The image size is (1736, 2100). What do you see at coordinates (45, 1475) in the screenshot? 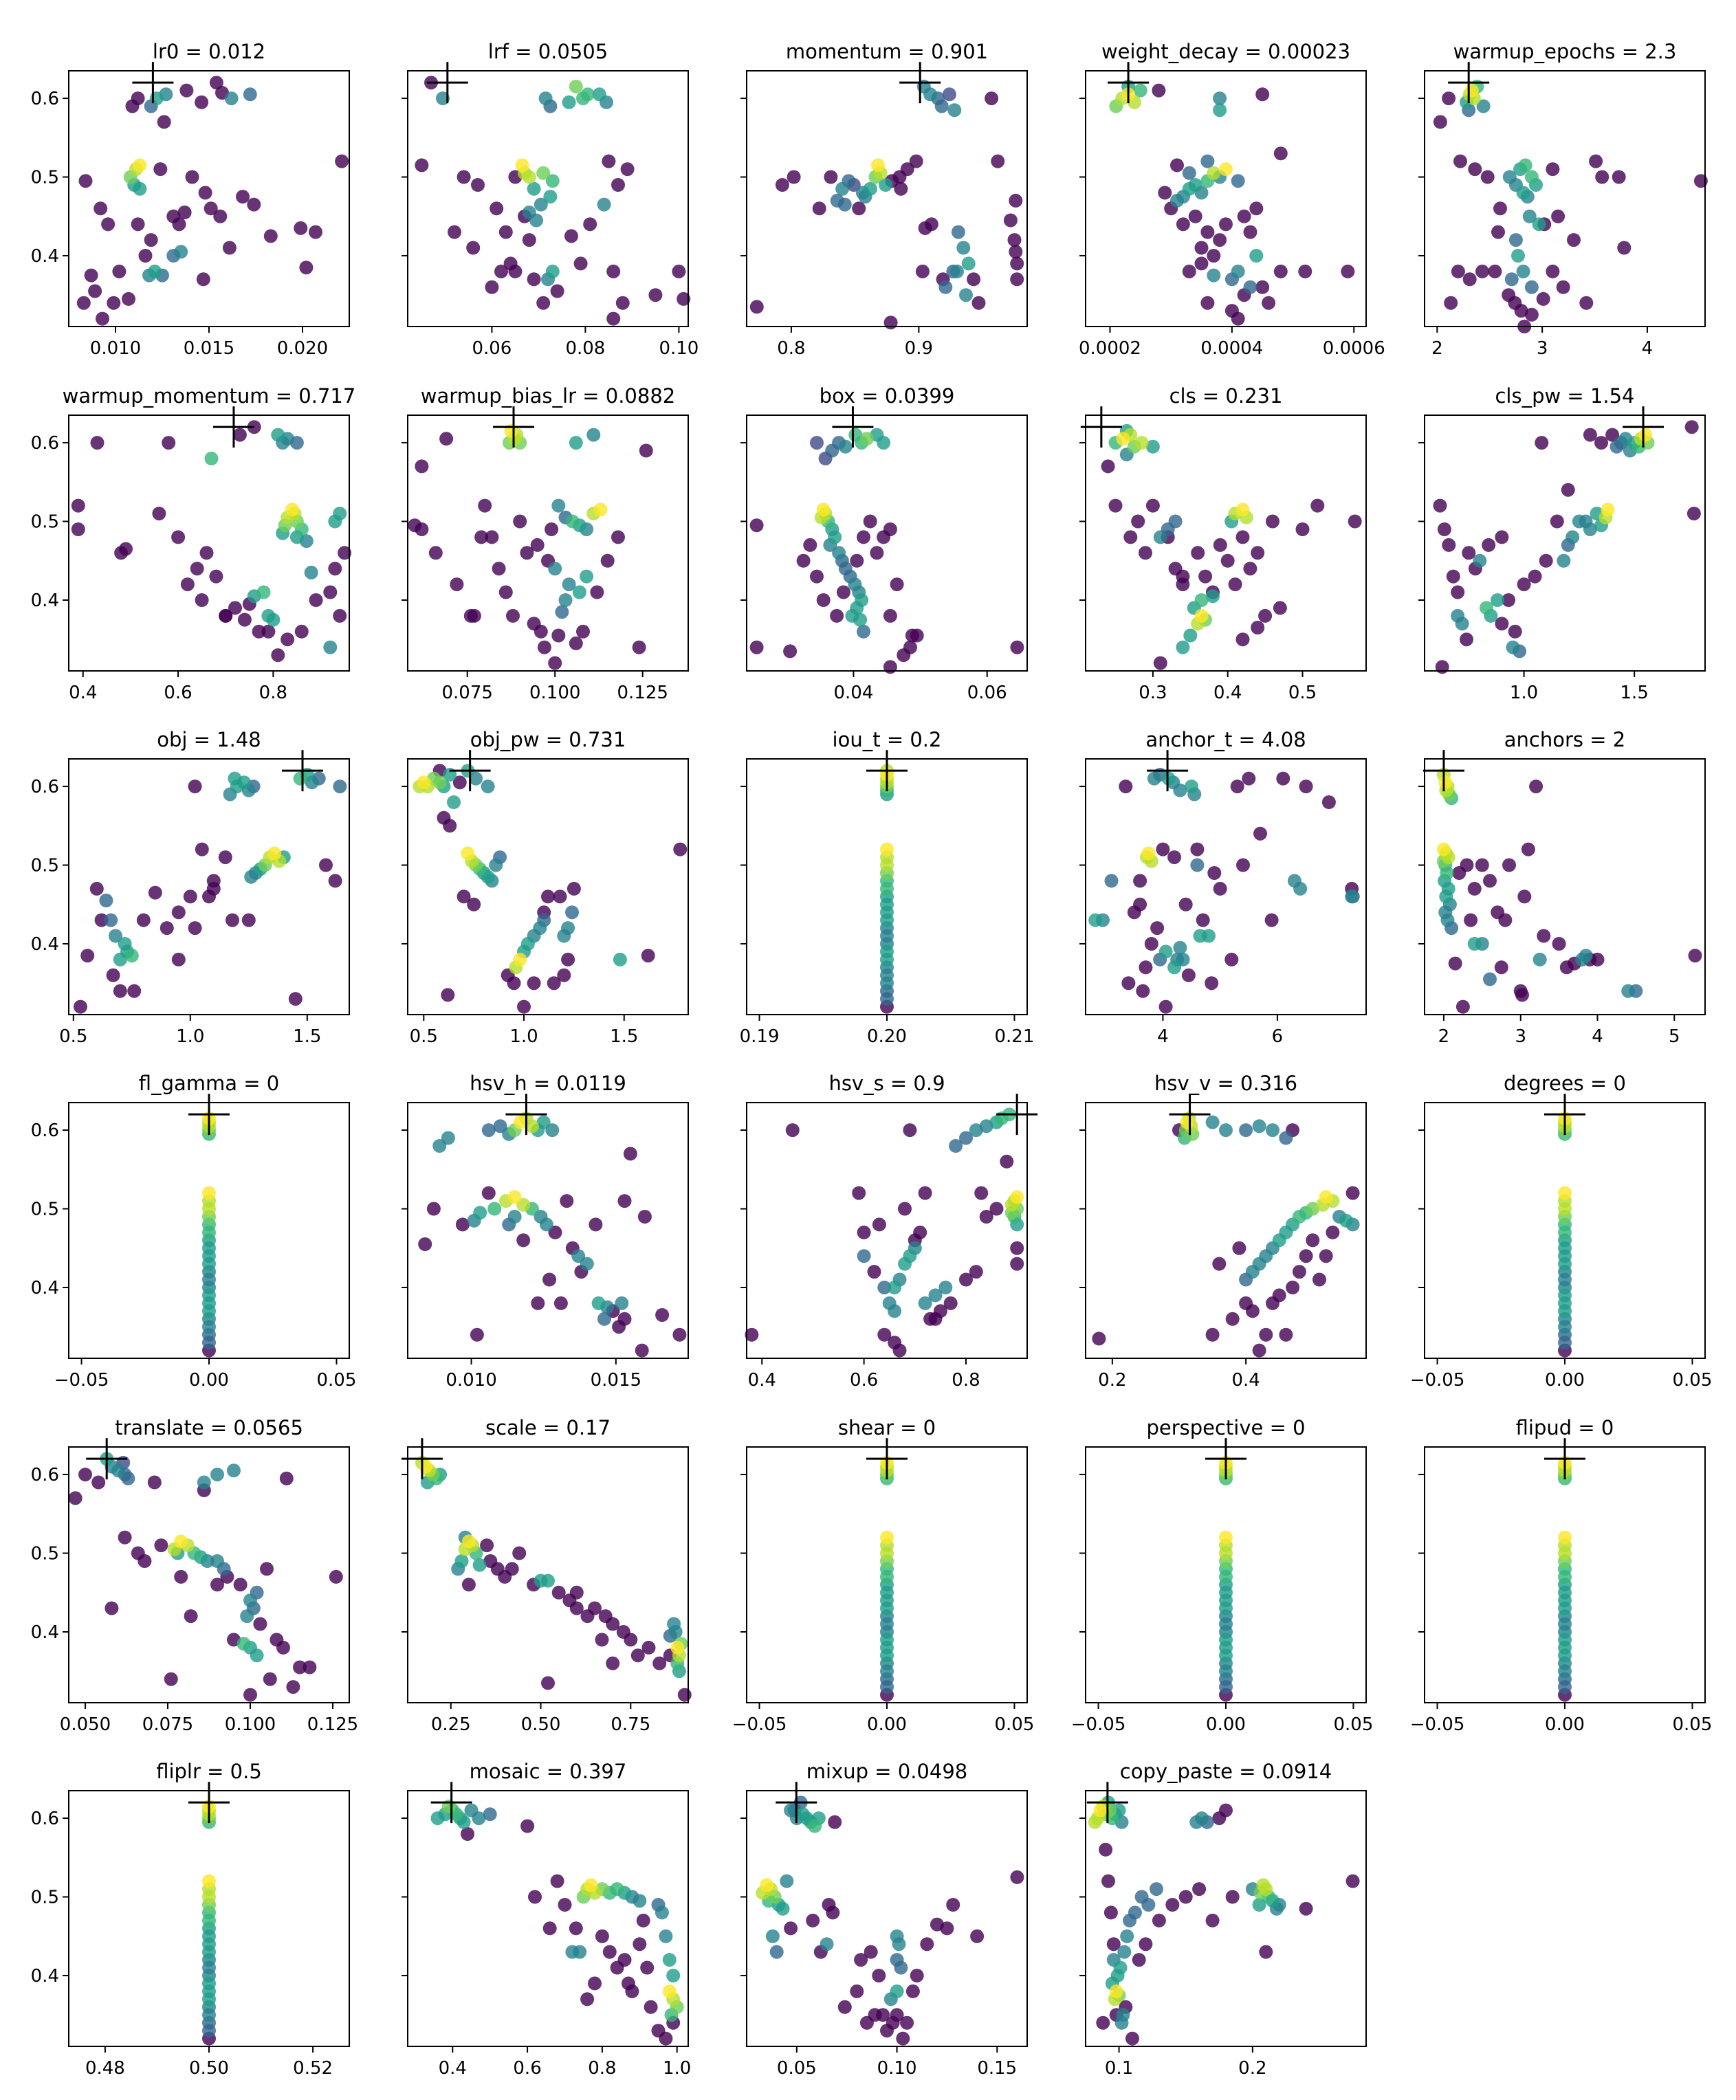
I see `y-tick-label: 0.6` at bounding box center [45, 1475].